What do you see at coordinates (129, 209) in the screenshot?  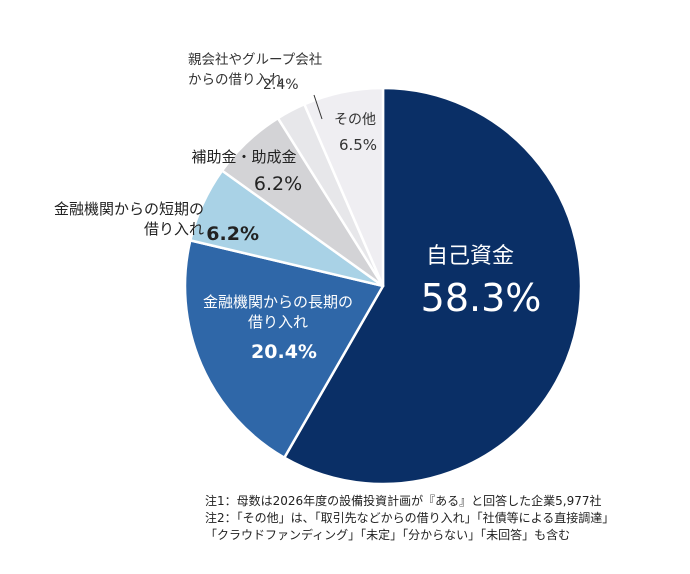 I see `slice-label: 金融機関からの短期の` at bounding box center [129, 209].